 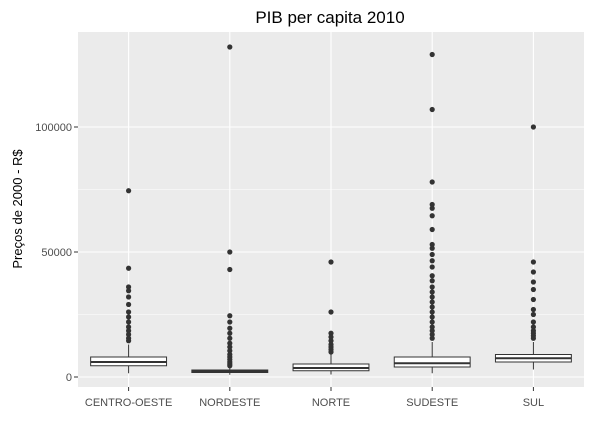 I want to click on y-tick-label: 100000, so click(x=53, y=128).